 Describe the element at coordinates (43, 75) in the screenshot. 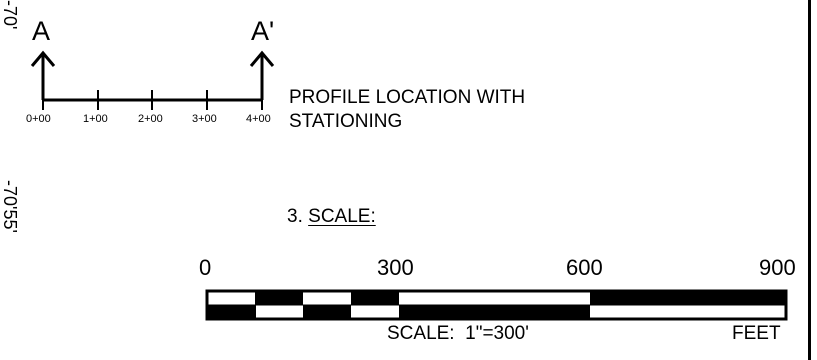

I see `arrow-up-icon-a` at that location.